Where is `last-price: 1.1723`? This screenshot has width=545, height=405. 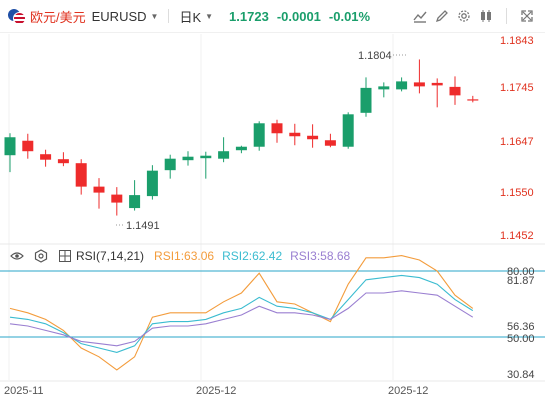 last-price: 1.1723 is located at coordinates (249, 16).